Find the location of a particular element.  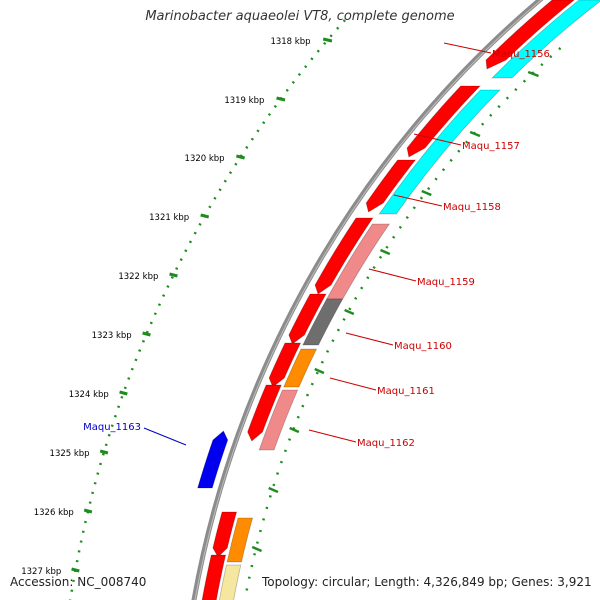

gene-label: Maqu_1156 is located at coordinates (521, 54).